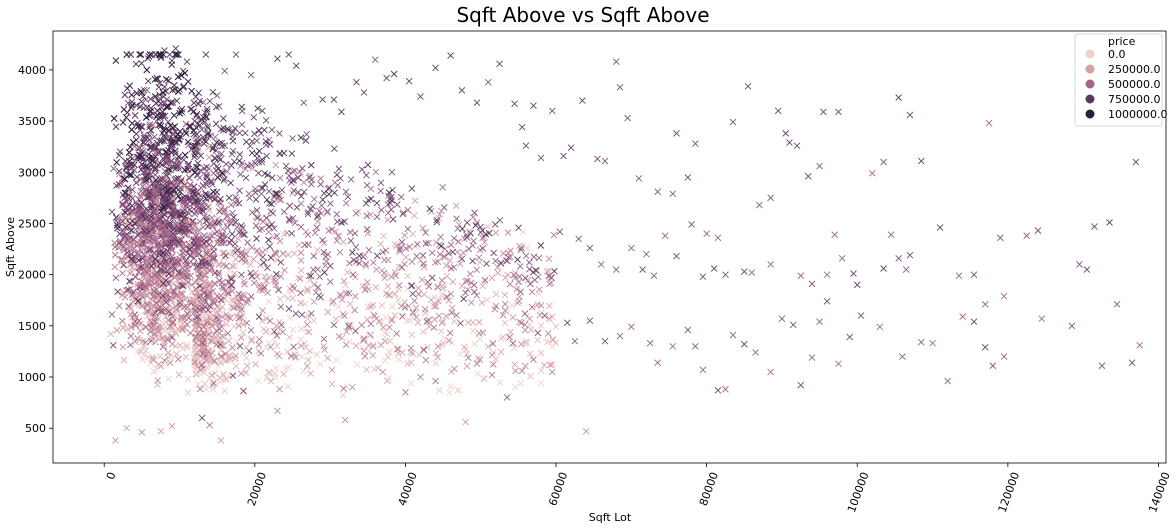 The image size is (1176, 530). What do you see at coordinates (1117, 54) in the screenshot?
I see `legend-label: 0.0` at bounding box center [1117, 54].